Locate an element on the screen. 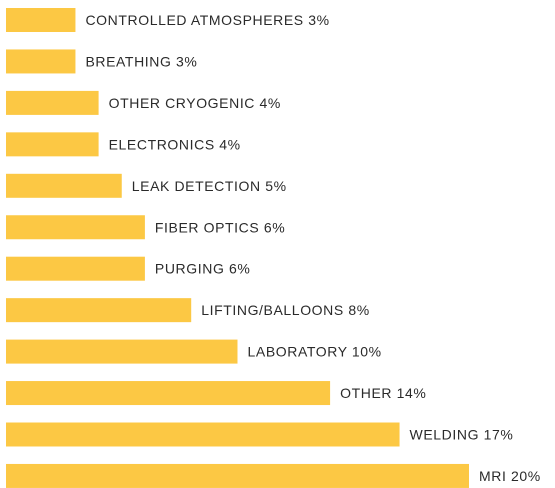 The image size is (555, 488). bar-label: LABORATORY 10% is located at coordinates (315, 351).